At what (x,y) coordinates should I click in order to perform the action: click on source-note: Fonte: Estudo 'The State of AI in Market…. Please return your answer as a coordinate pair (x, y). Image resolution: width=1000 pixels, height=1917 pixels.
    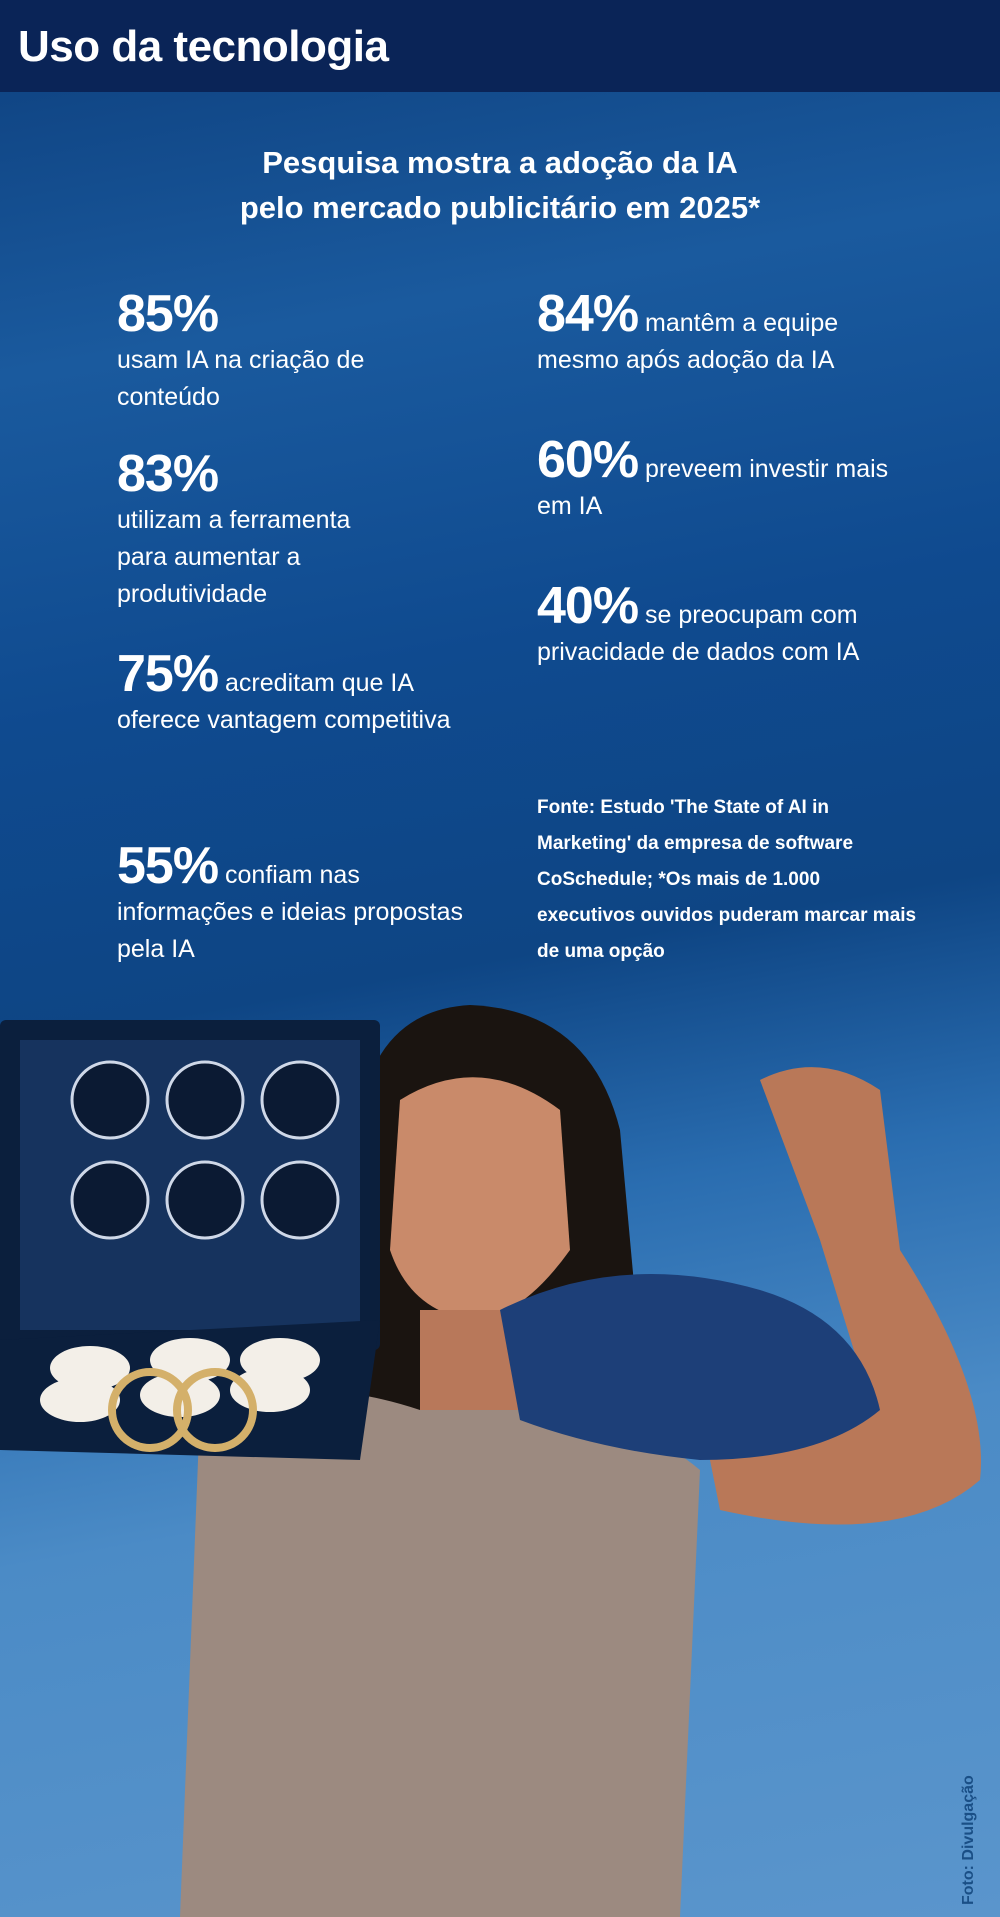
    Looking at the image, I should click on (727, 879).